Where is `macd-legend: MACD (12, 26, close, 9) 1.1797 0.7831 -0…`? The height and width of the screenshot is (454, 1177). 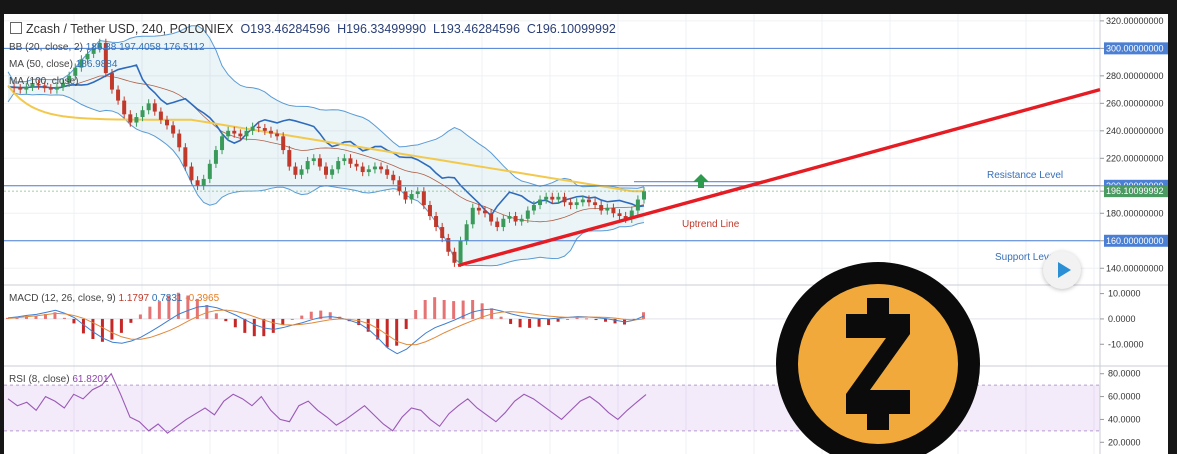 macd-legend: MACD (12, 26, close, 9) 1.1797 0.7831 -0… is located at coordinates (114, 298).